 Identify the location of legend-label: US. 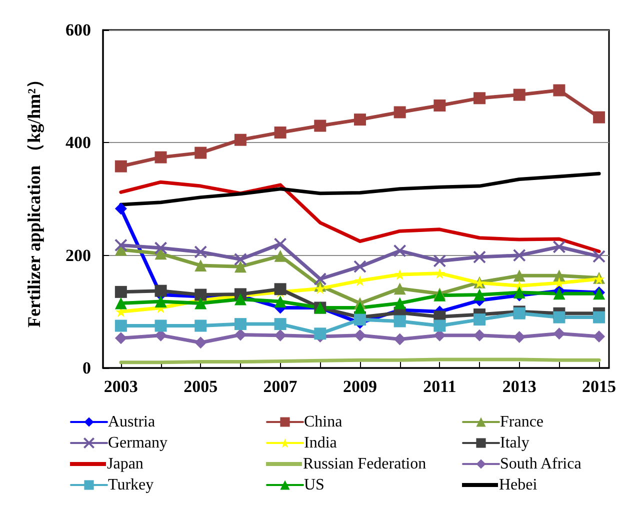
(314, 485).